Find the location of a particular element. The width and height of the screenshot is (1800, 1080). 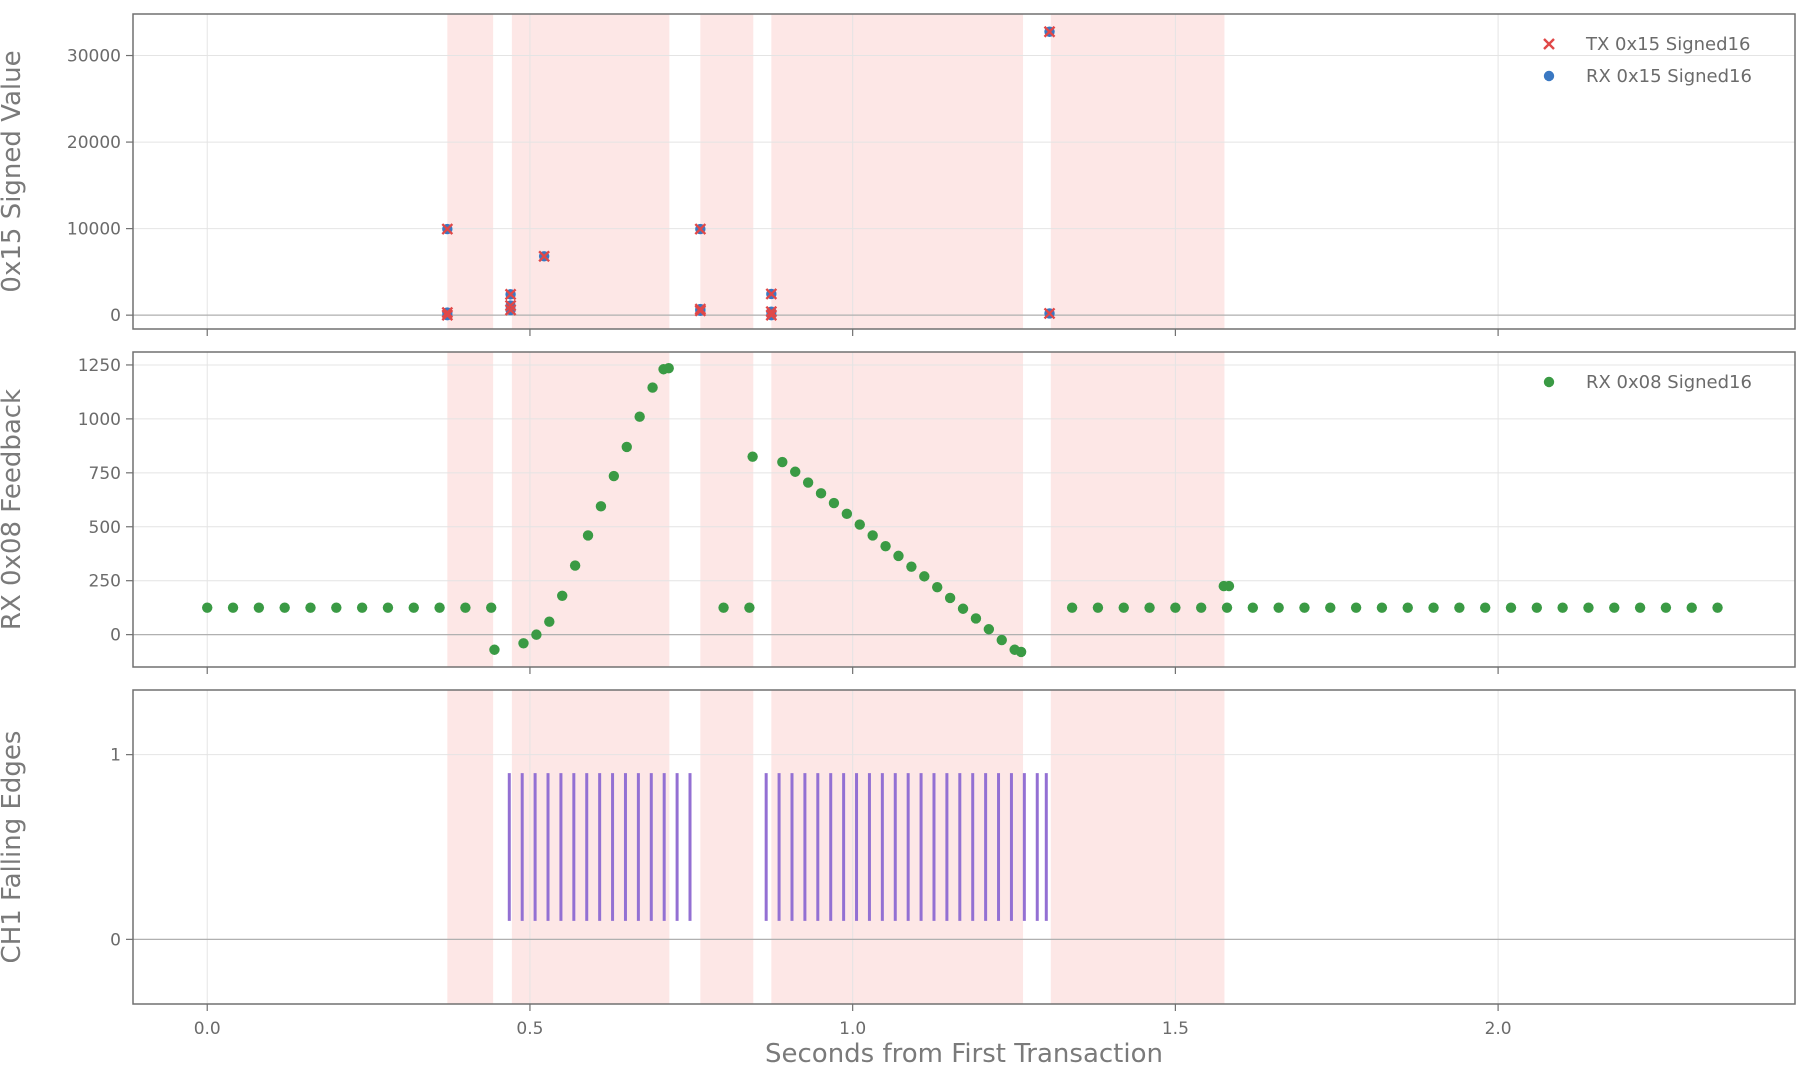

legend-label-0: TX 0x15 Signed16 is located at coordinates (1667, 44).